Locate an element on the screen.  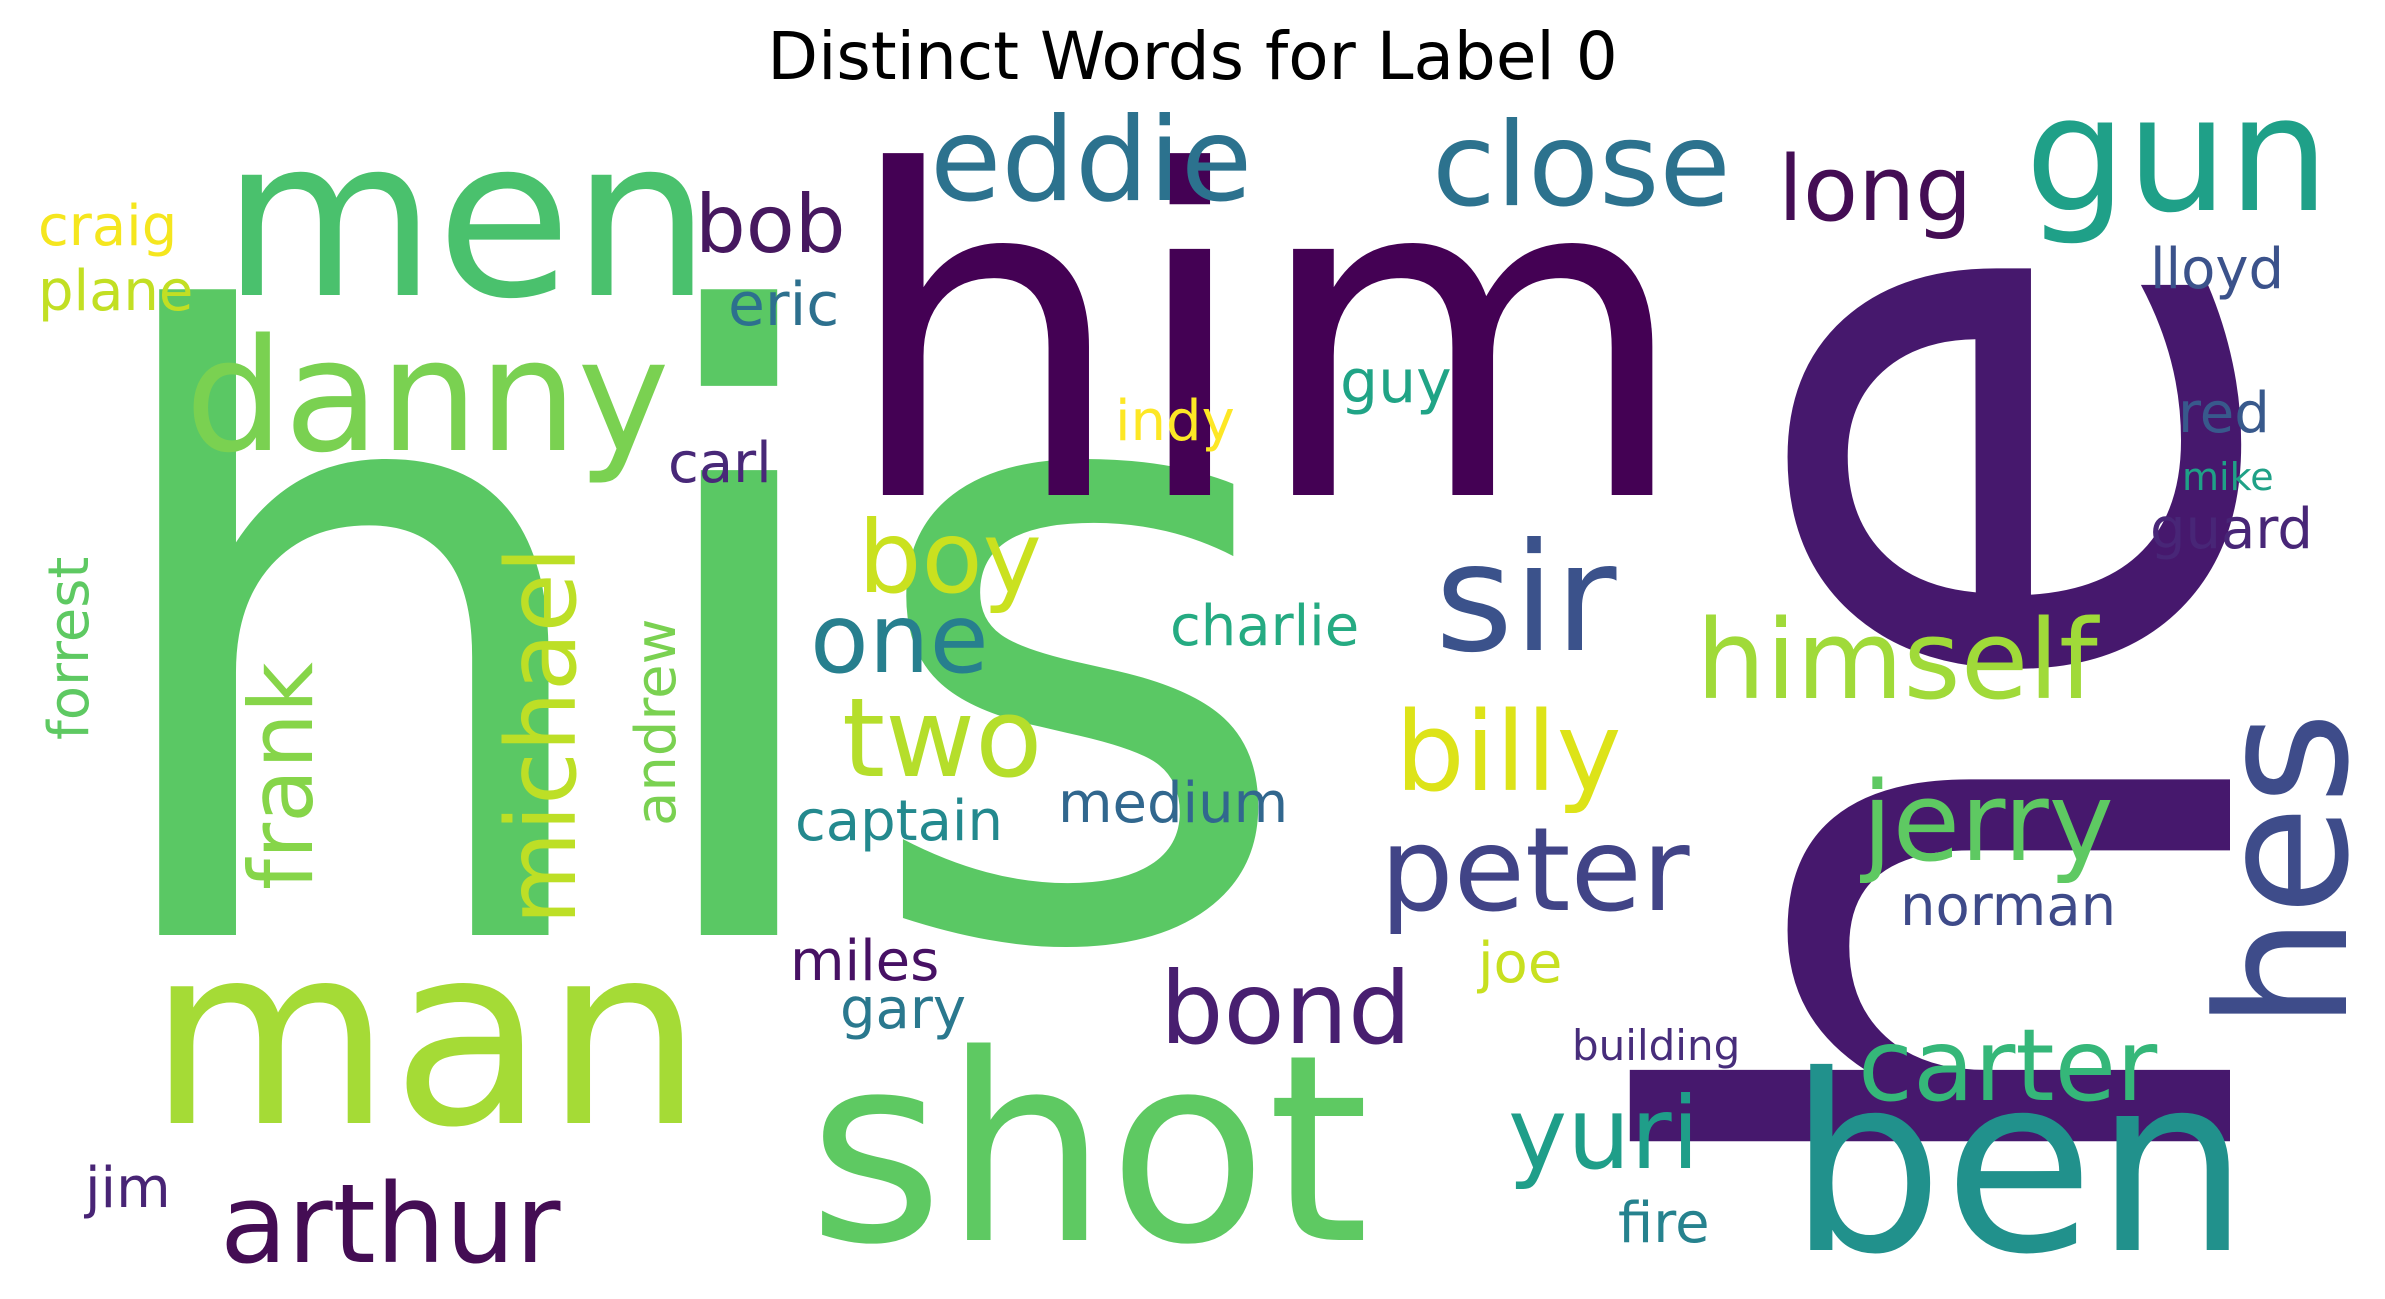
word-andrew: andrew is located at coordinates (656, 722).